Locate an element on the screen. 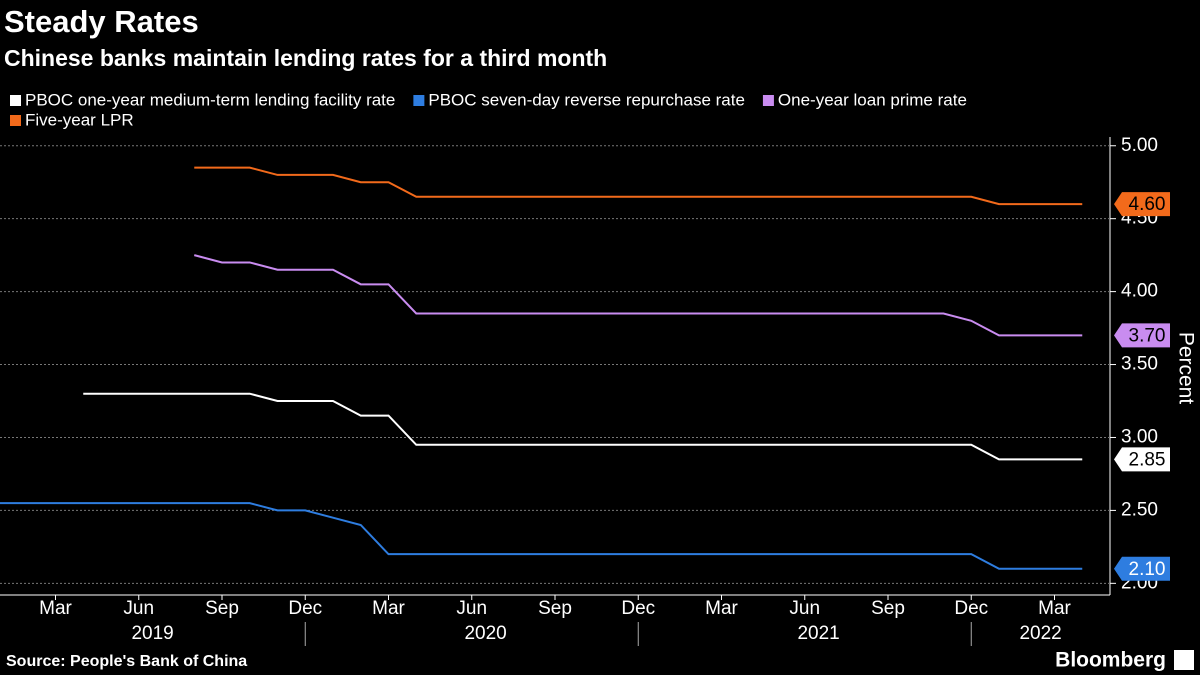  y-axis-title: Percent is located at coordinates (1185, 368).